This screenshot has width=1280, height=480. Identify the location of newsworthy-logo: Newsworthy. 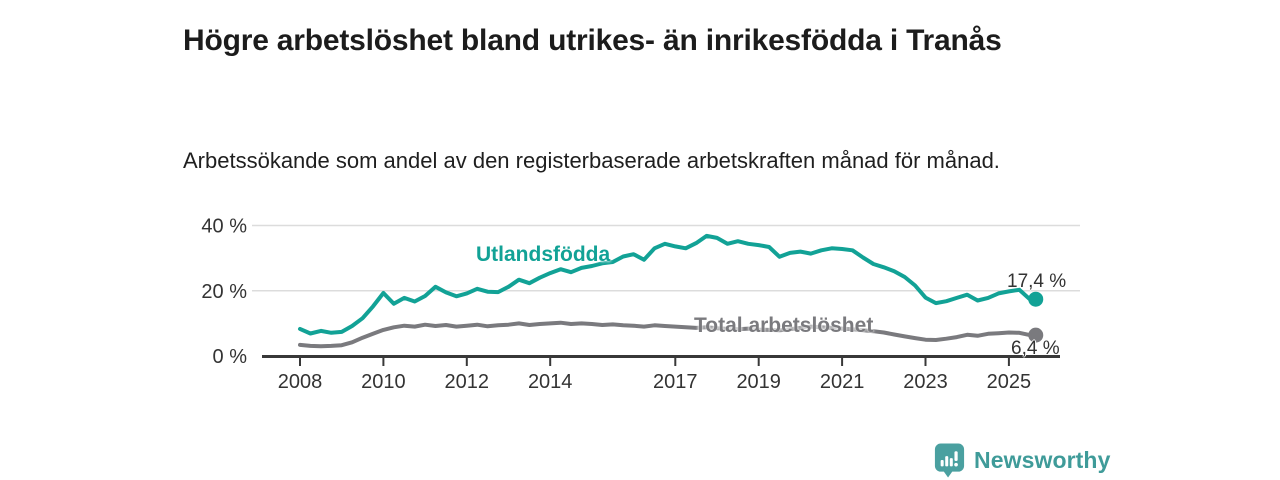
(1022, 460).